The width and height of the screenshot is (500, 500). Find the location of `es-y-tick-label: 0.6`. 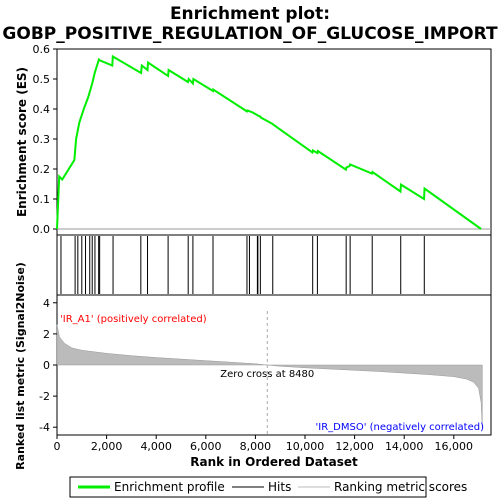

es-y-tick-label: 0.6 is located at coordinates (42, 49).